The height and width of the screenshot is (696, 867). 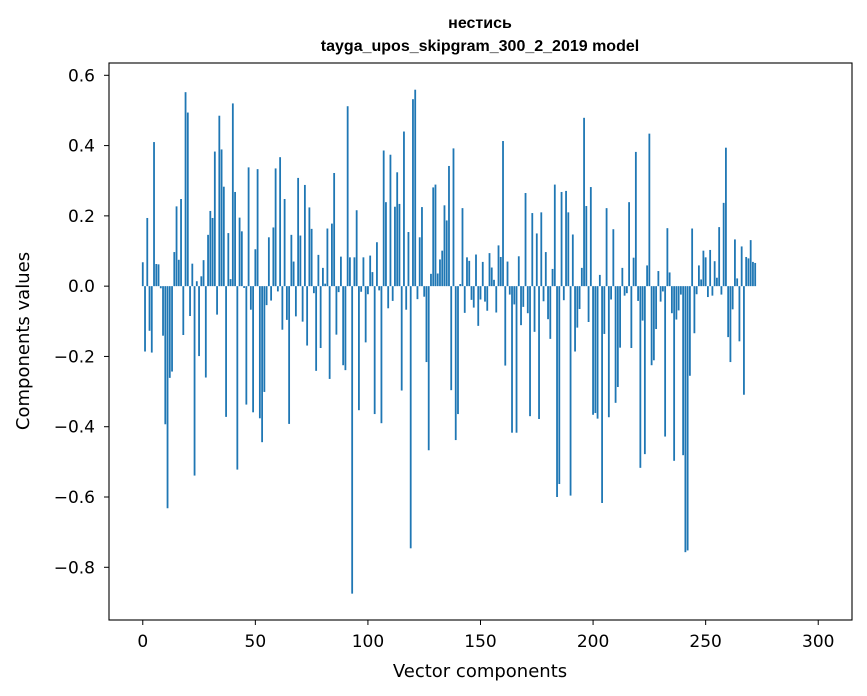 I want to click on x-axis: 0 50 100 150 200 250 300, so click(x=485, y=636).